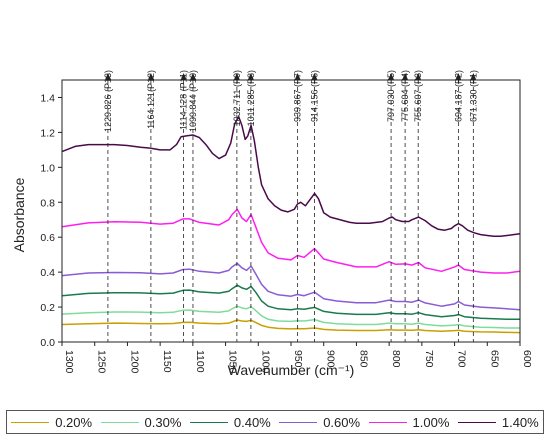 The image size is (550, 440). What do you see at coordinates (47, 133) in the screenshot?
I see `y-tick-label: 1.2` at bounding box center [47, 133].